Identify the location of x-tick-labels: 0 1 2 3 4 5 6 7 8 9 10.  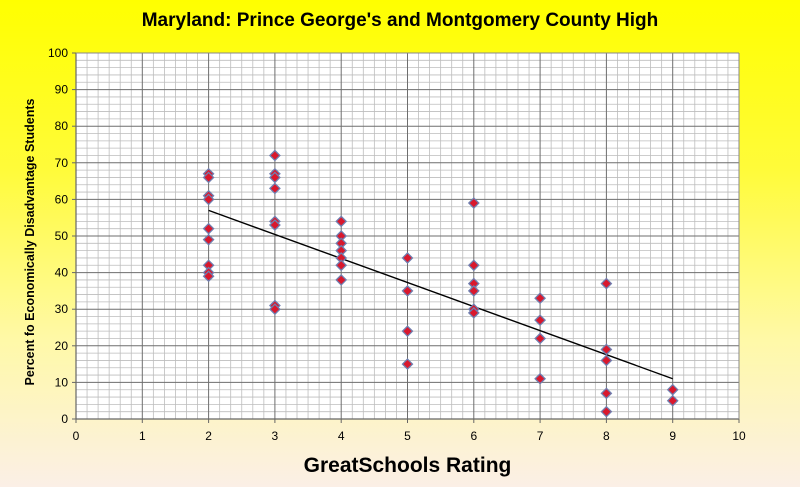
(409, 431).